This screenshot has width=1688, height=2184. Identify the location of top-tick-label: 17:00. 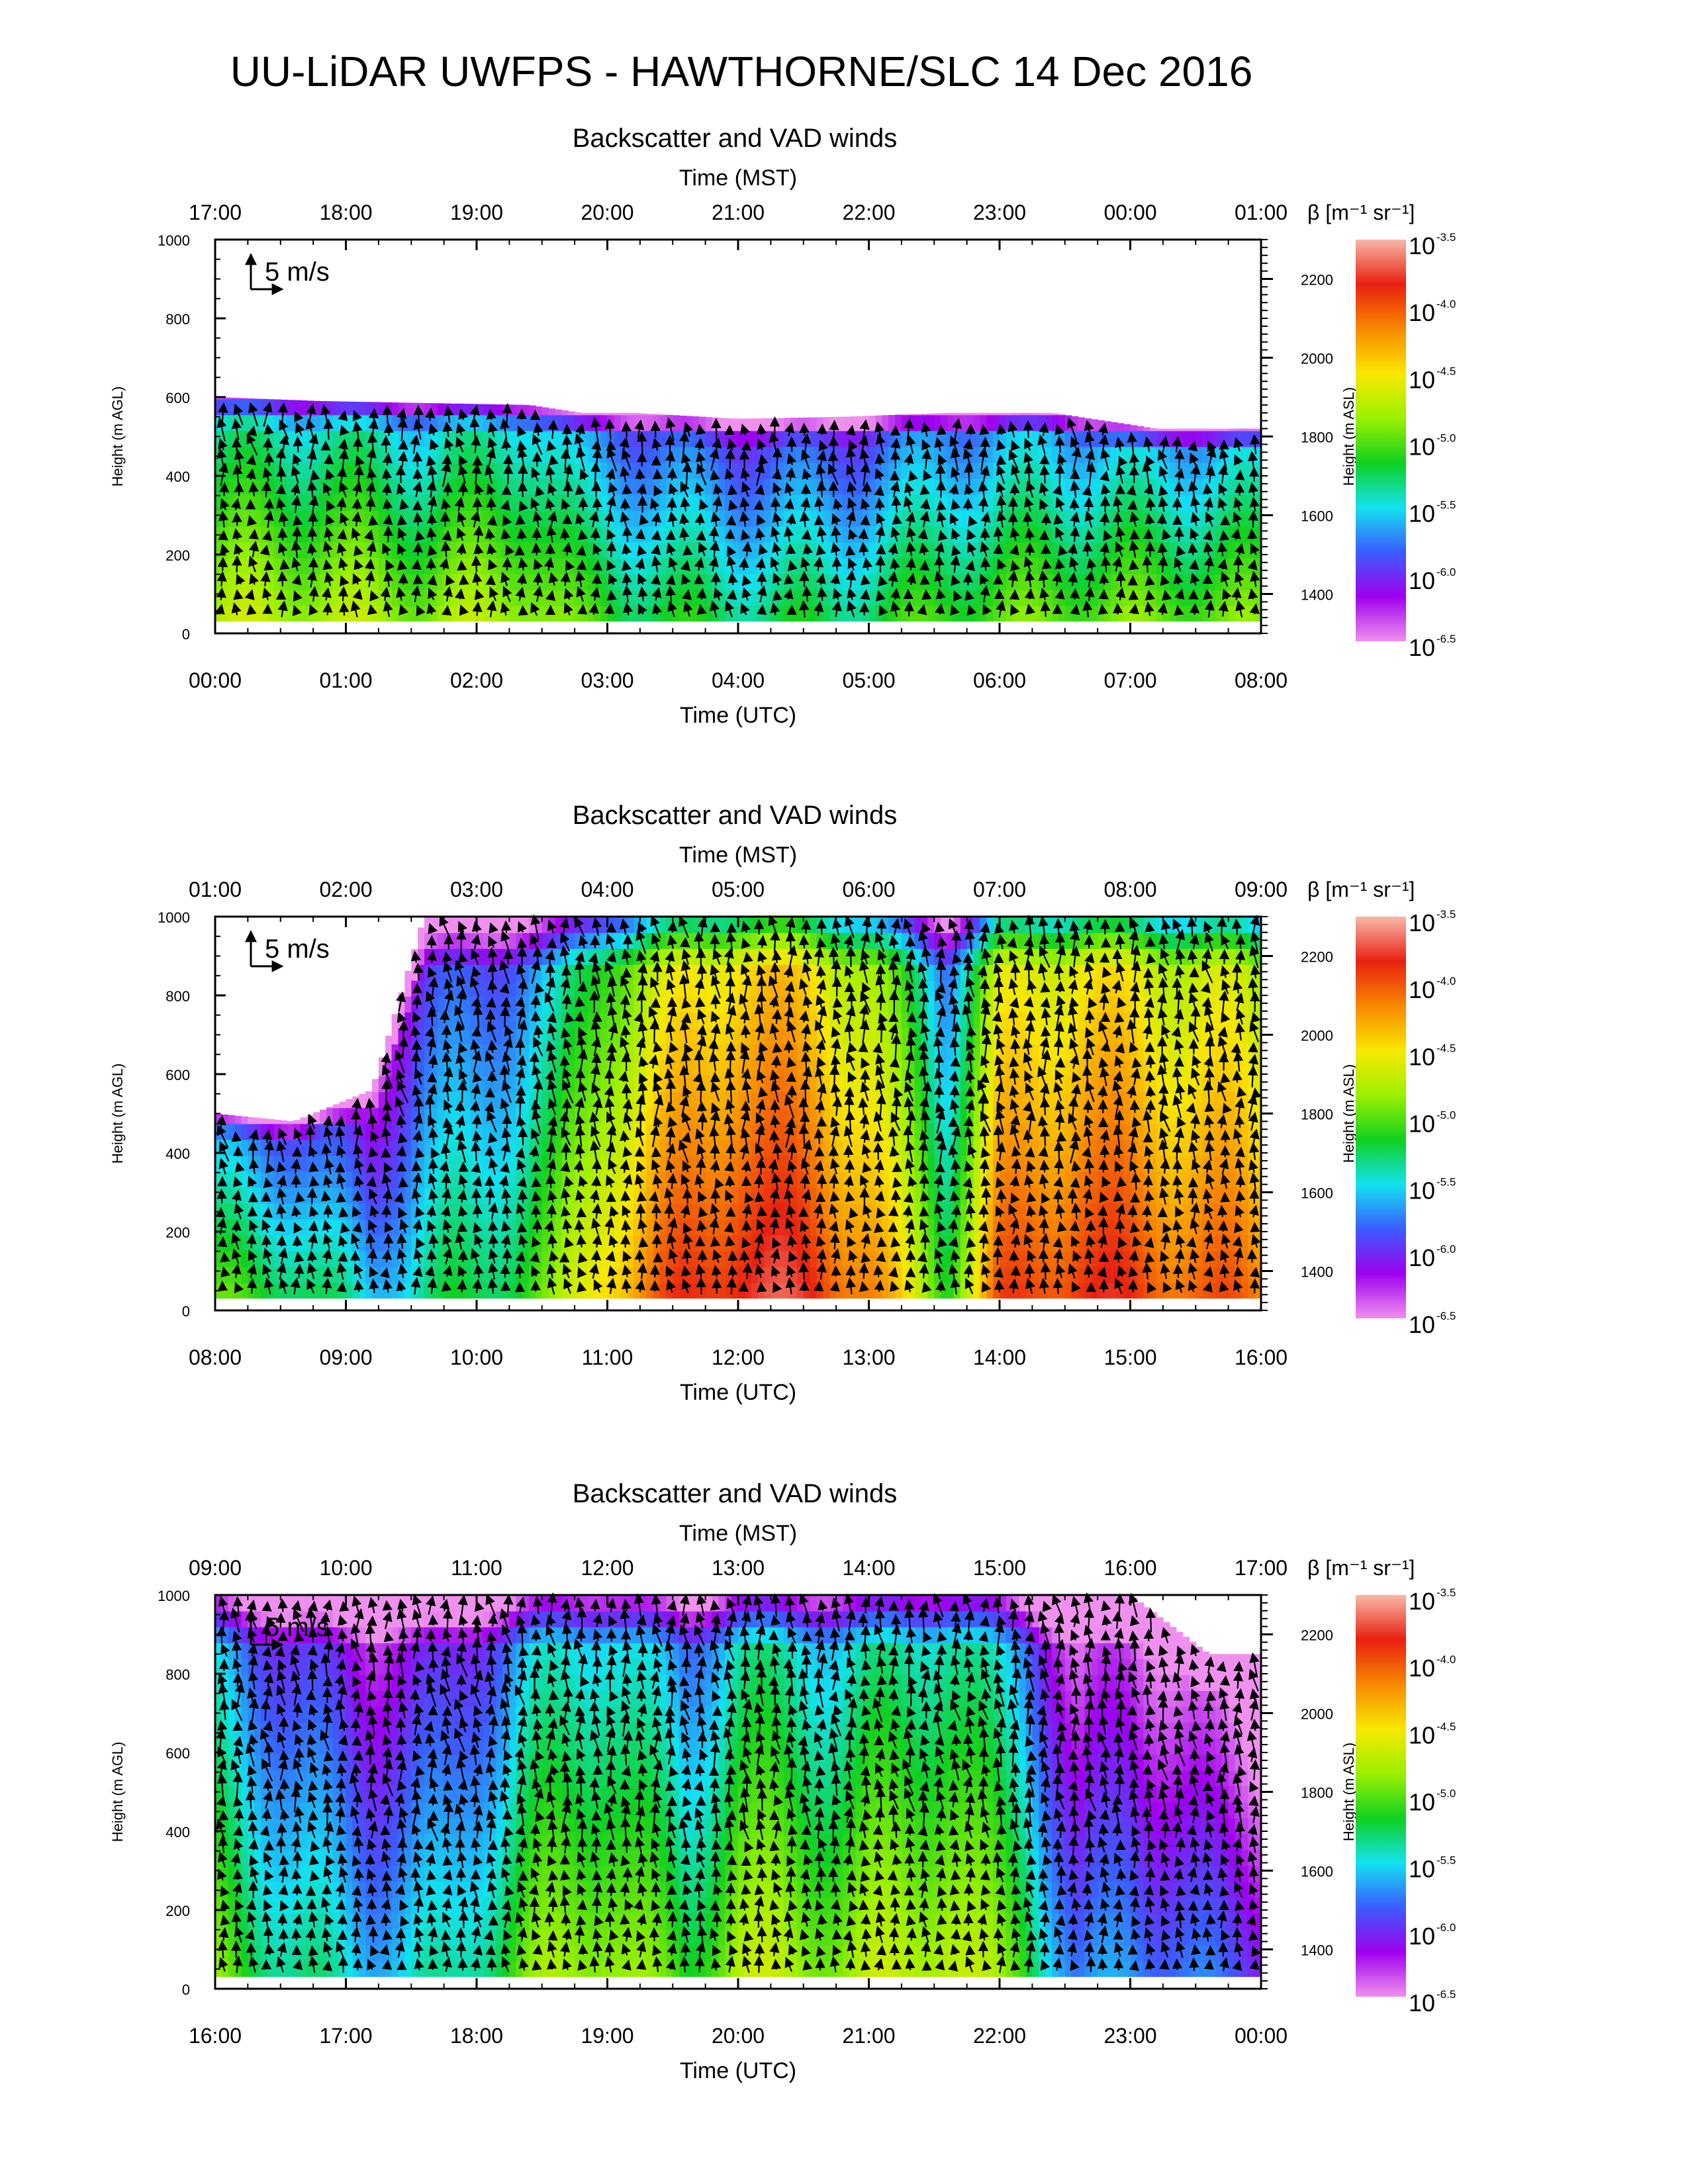
(1261, 1568).